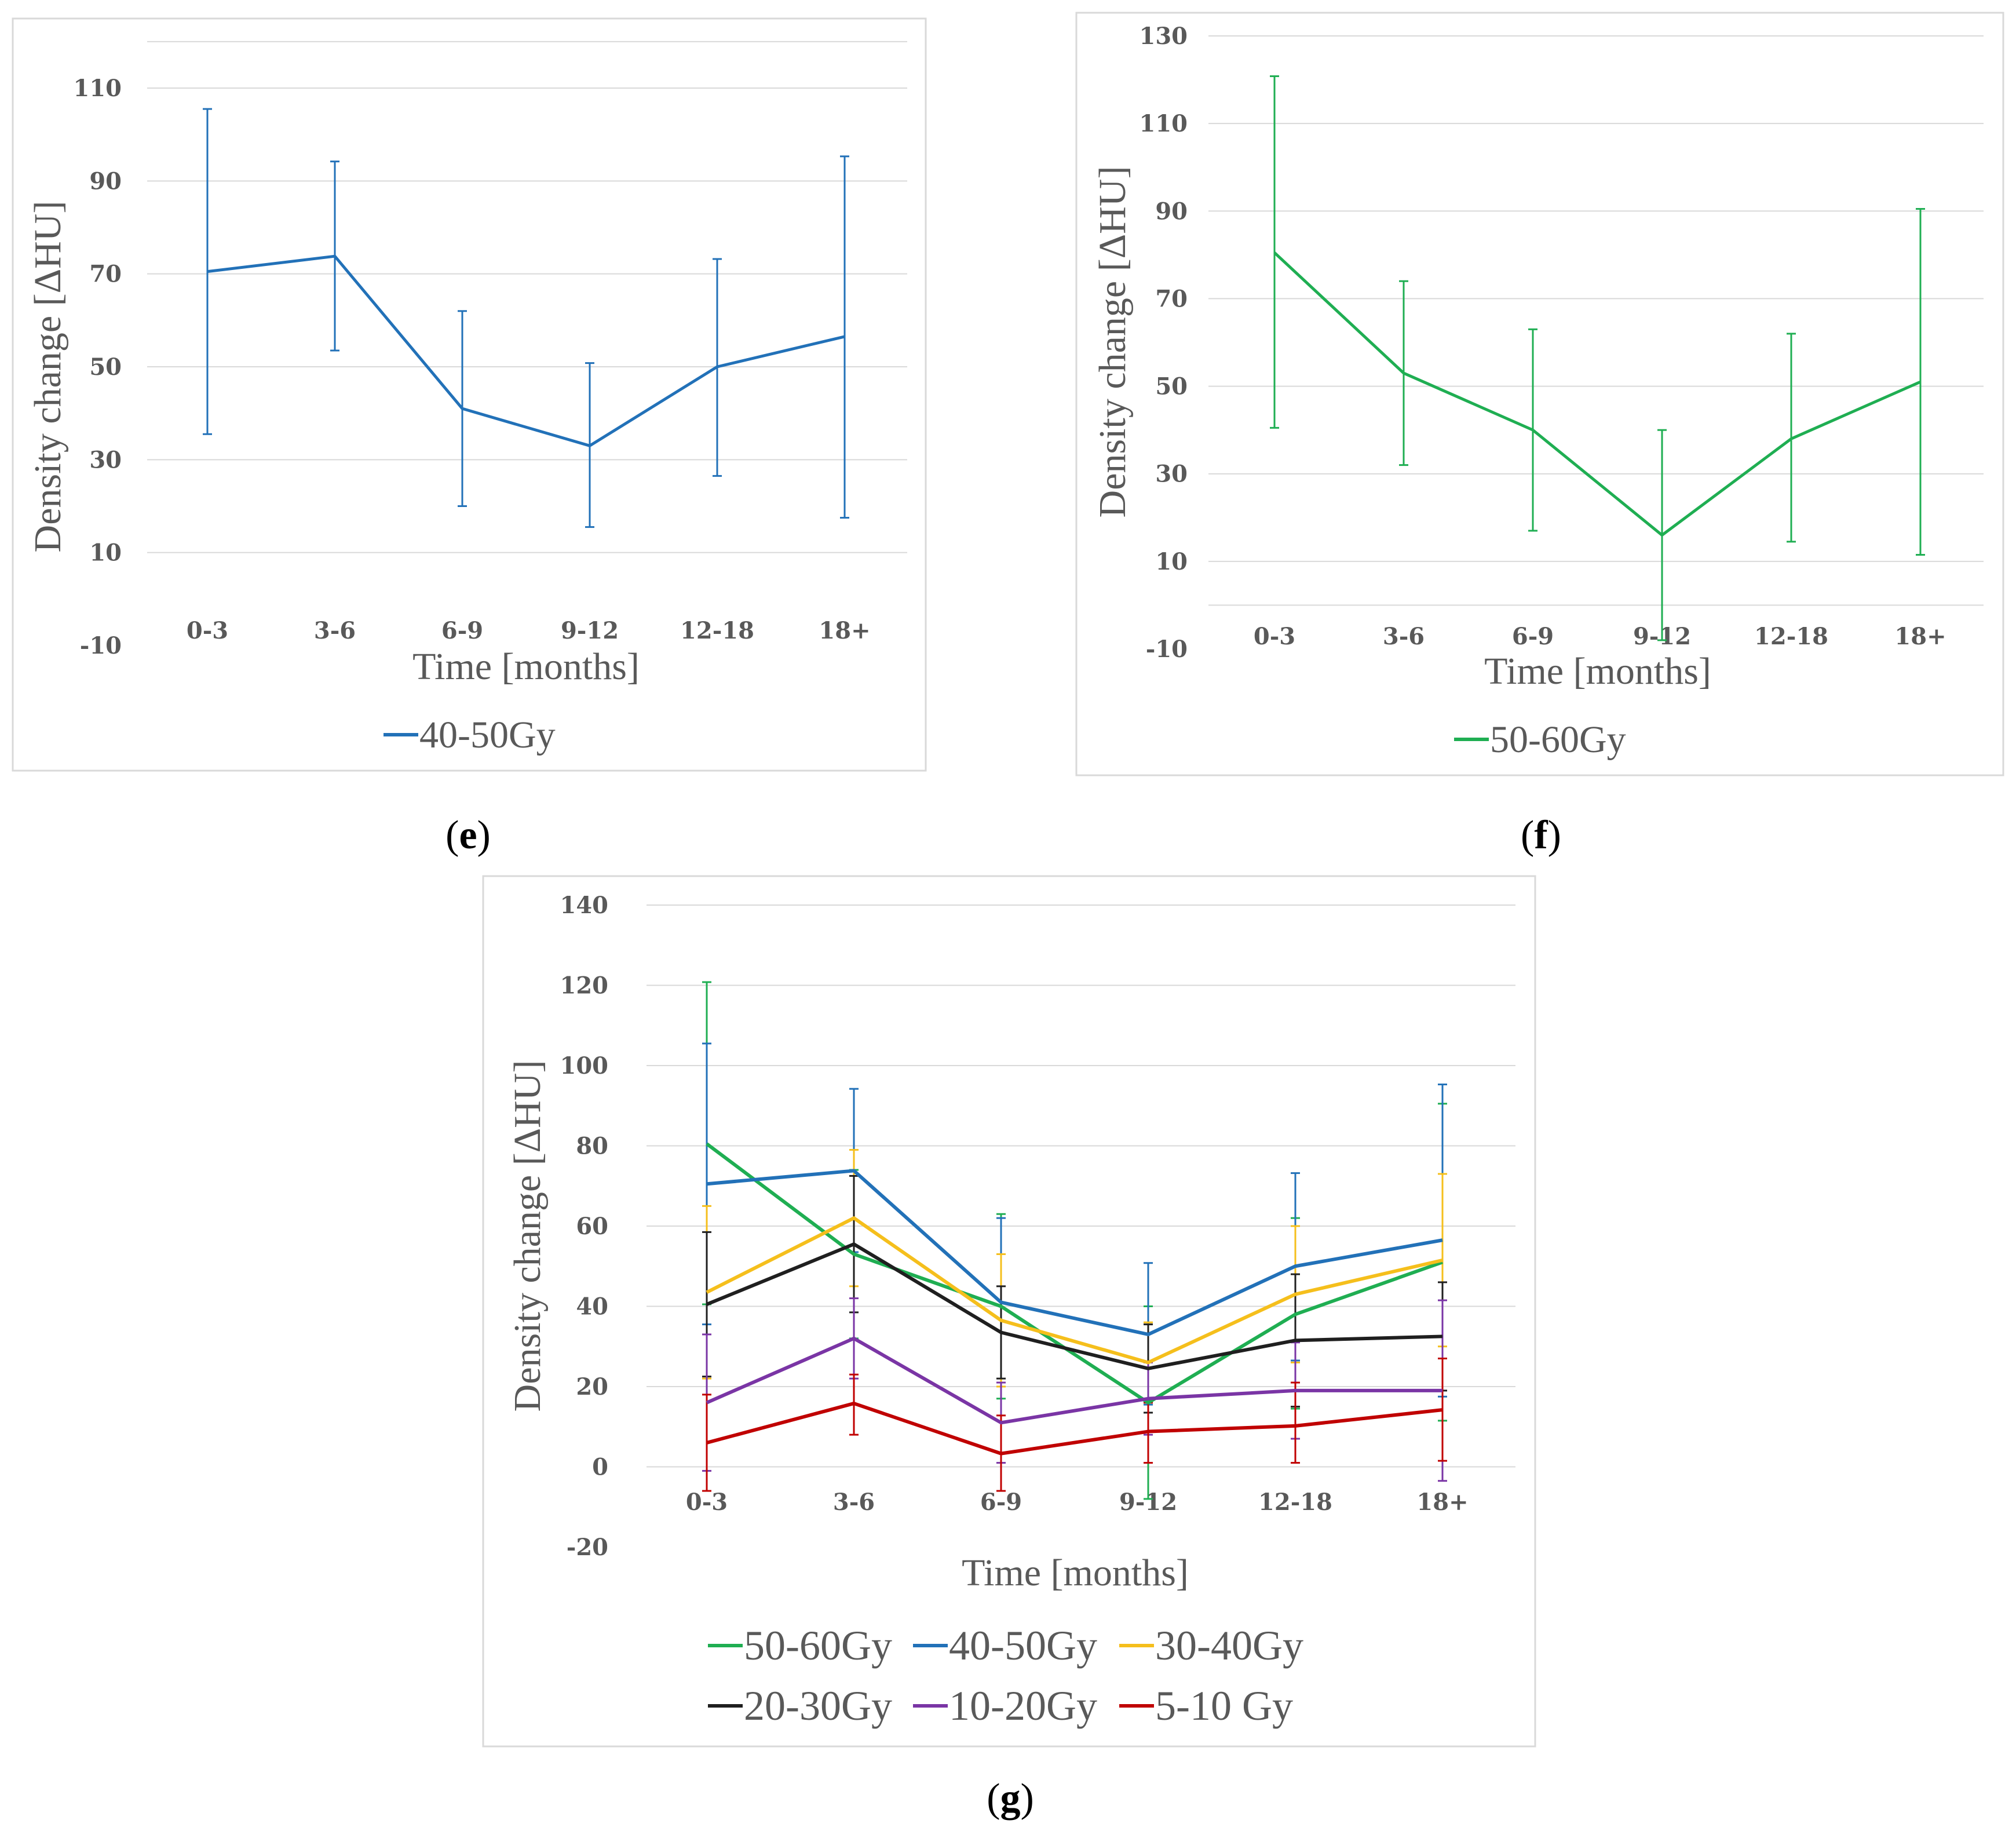  I want to click on x-tick-label-g-0: 0-3, so click(707, 1502).